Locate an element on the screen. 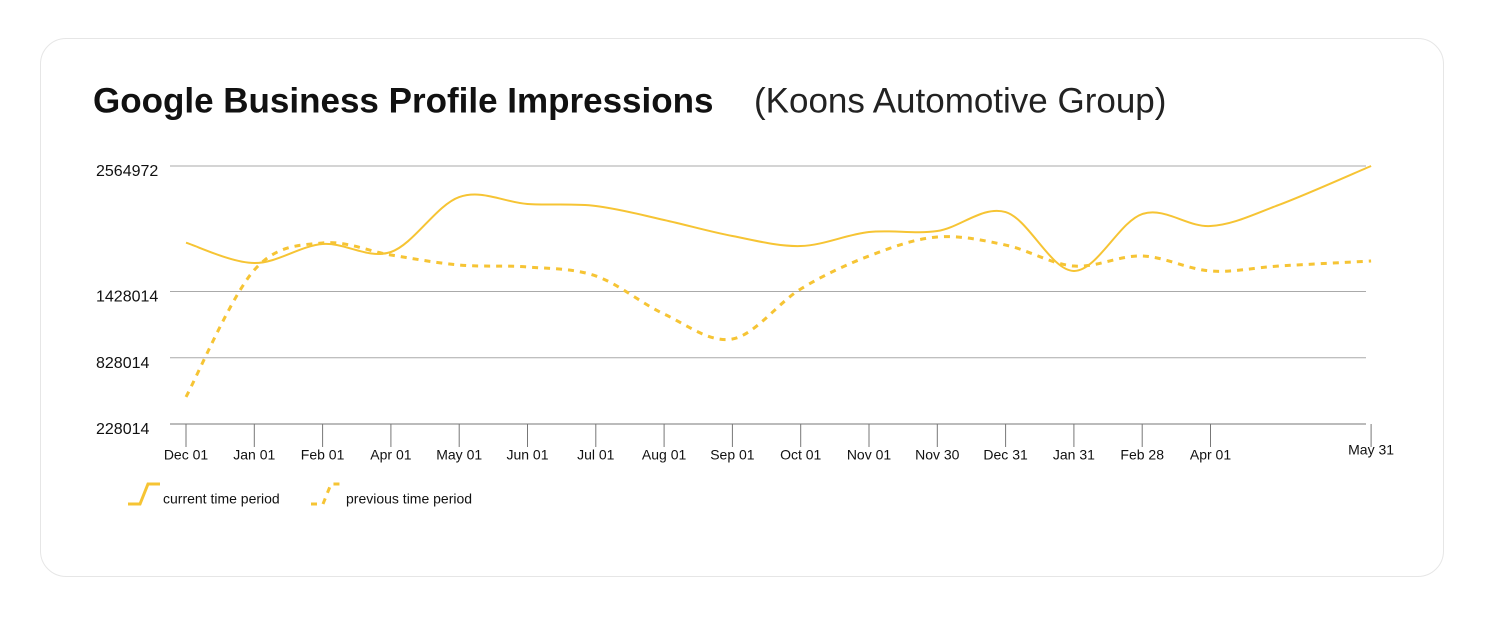 Image resolution: width=1485 pixels, height=617 pixels. x-tick-label: Dec 31 is located at coordinates (1005, 455).